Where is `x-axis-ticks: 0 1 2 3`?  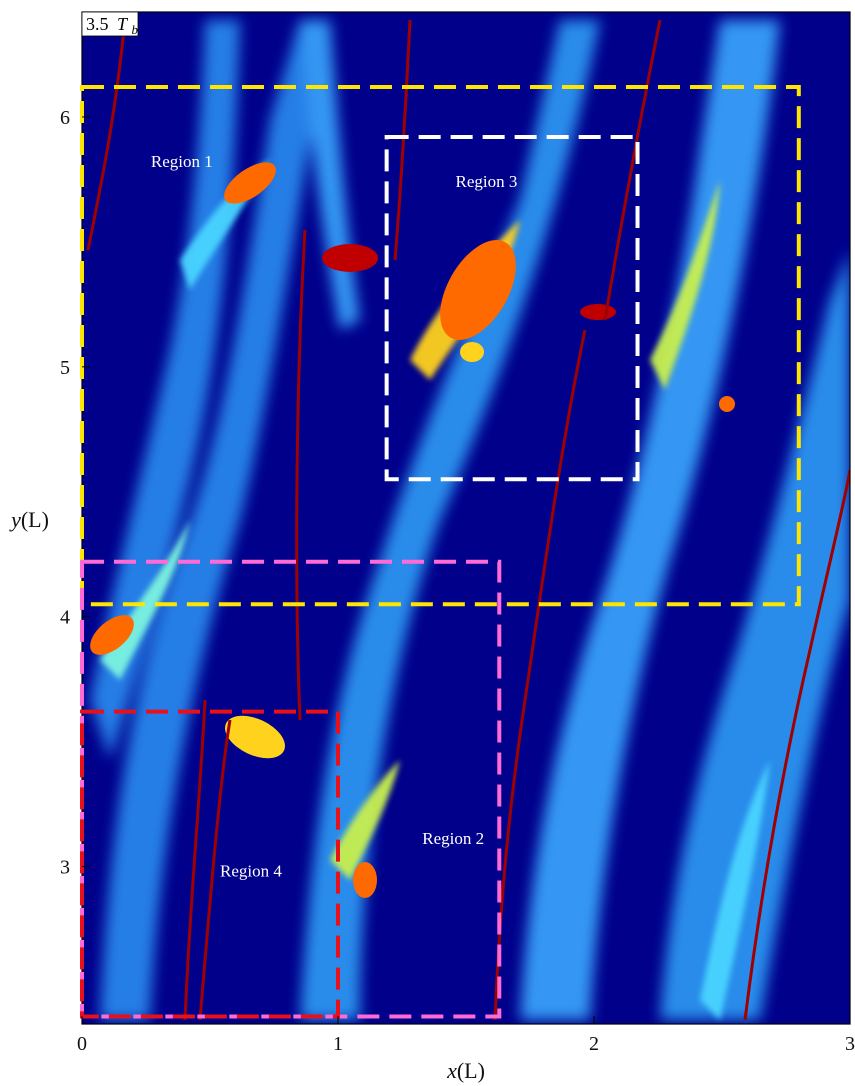
x-axis-ticks: 0 1 2 3 is located at coordinates (466, 1035).